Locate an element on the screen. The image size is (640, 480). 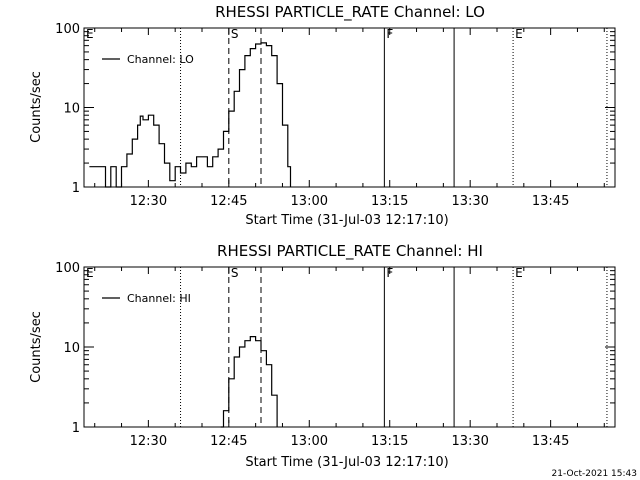
ylabel-lo: Counts/sec is located at coordinates (36, 107).